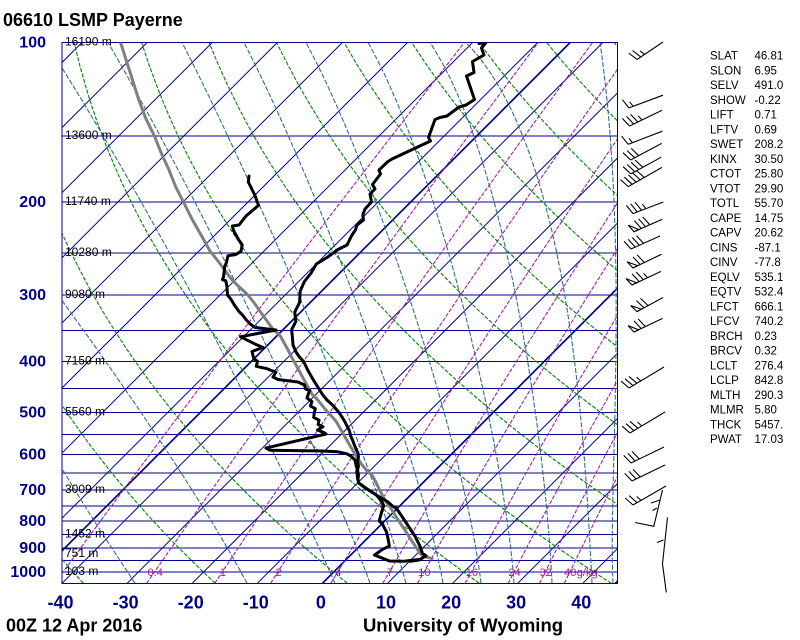 This screenshot has width=800, height=640. Describe the element at coordinates (81, 571) in the screenshot. I see `svg-text: 103 m` at that location.